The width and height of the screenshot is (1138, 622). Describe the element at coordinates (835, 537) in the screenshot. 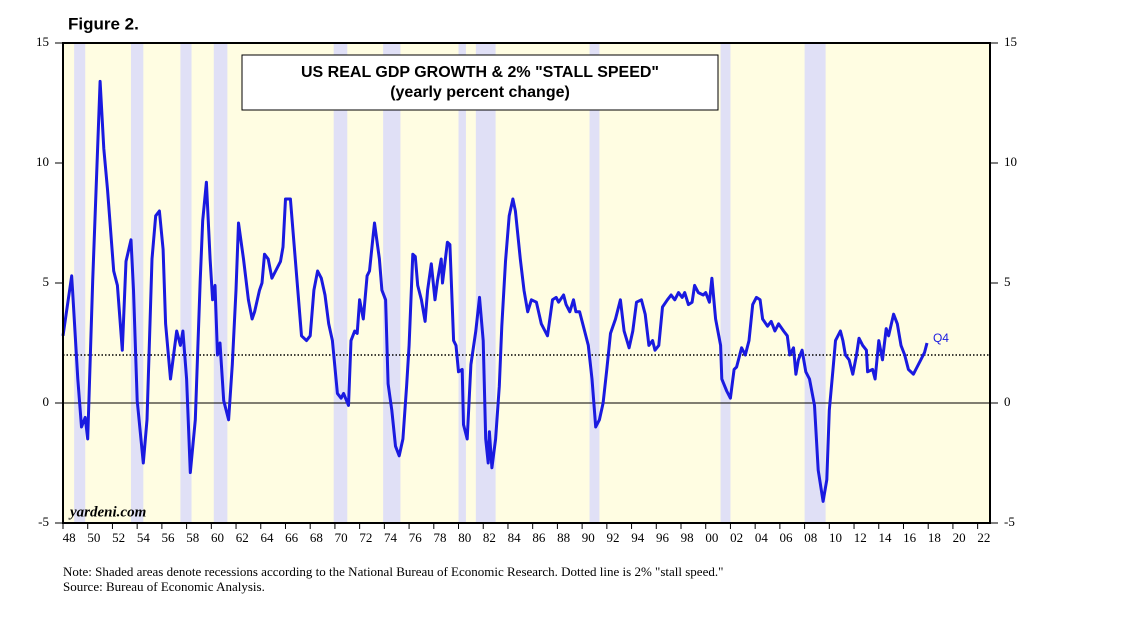

I see `x-tick-label: 10` at that location.